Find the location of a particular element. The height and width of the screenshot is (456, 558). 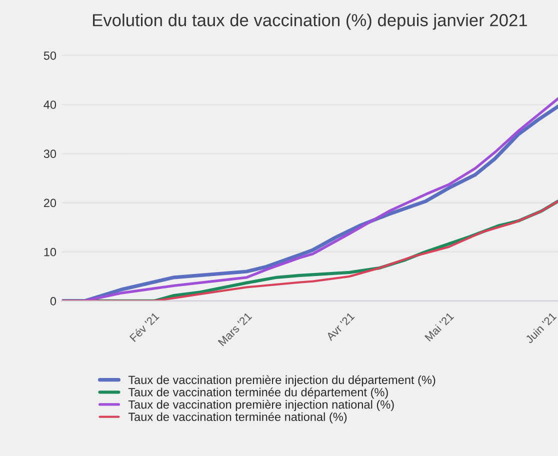

y-tick-label: 20 is located at coordinates (50, 203).